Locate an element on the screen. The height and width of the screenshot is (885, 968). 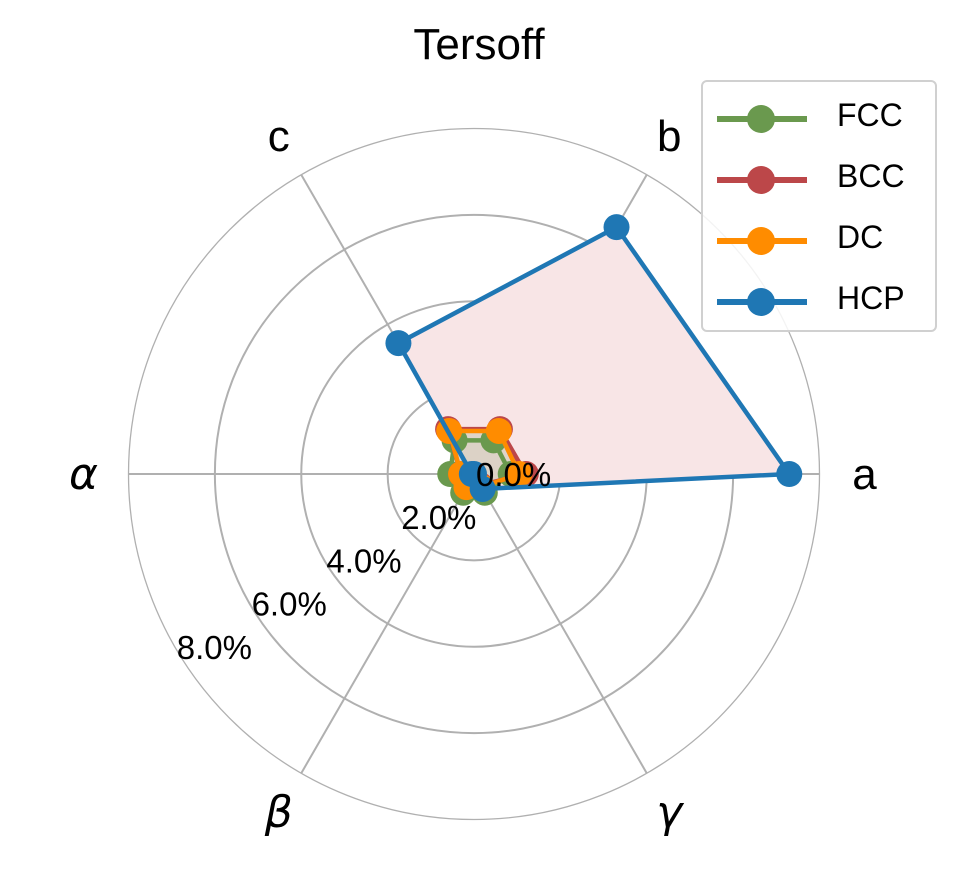
radar-series is located at coordinates (594, 360).